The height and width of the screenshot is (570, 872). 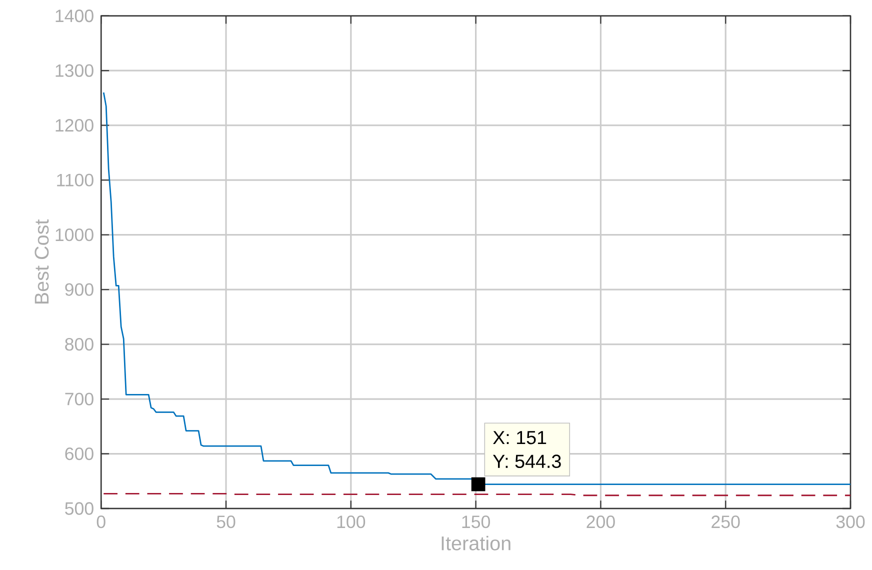 I want to click on x-axis-title: Iteration, so click(x=476, y=543).